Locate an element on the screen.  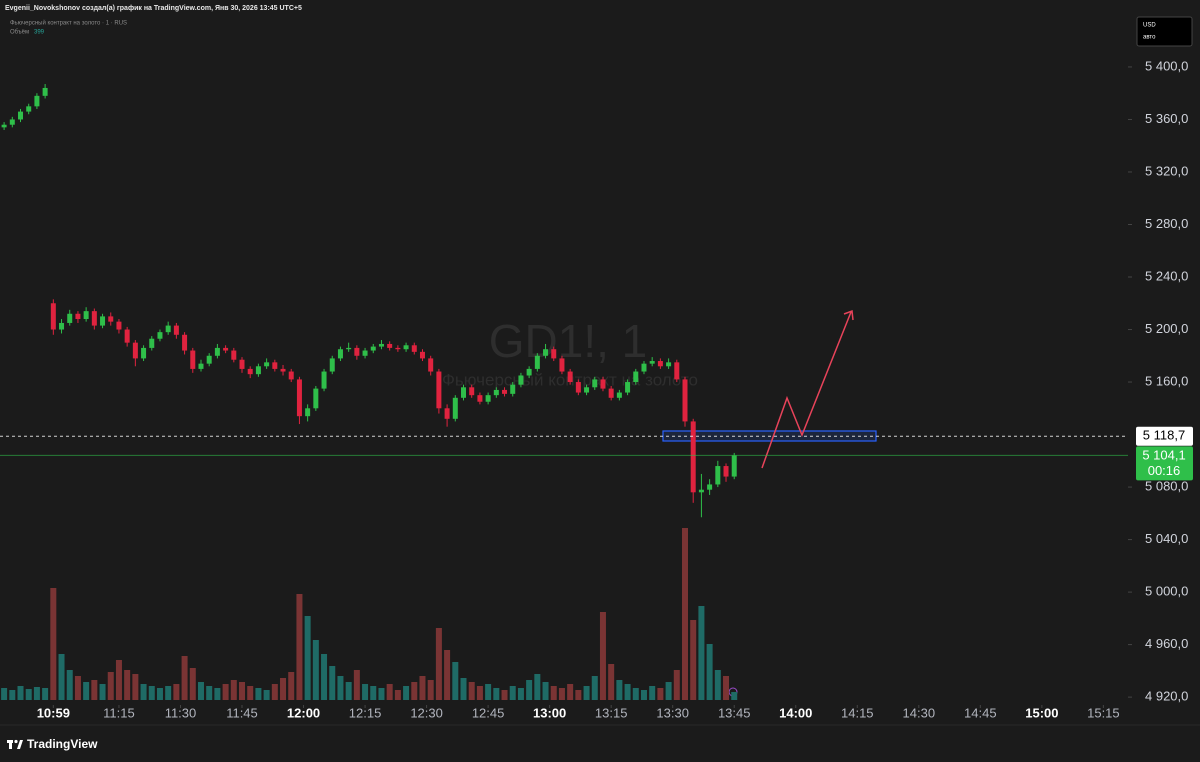
arrow-head is located at coordinates (848, 315).